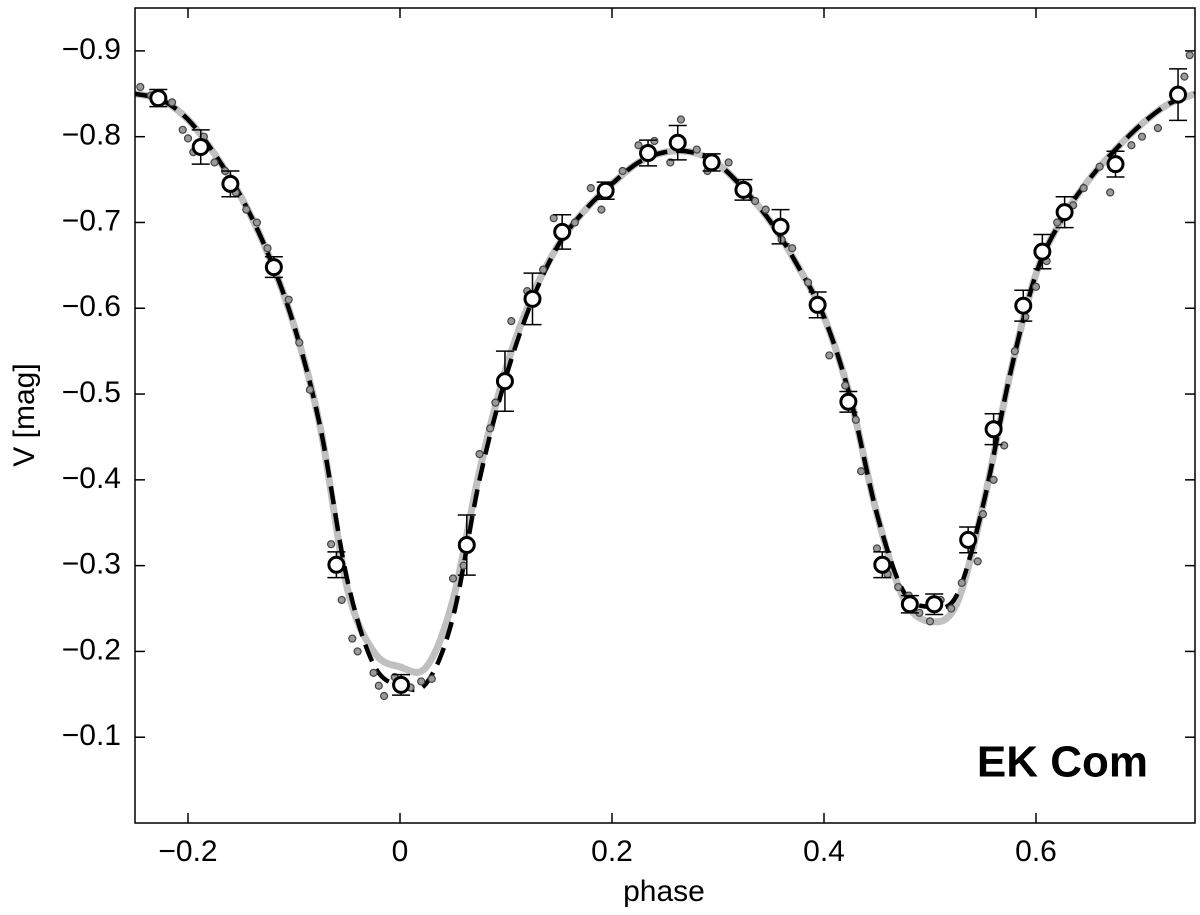 Image resolution: width=1200 pixels, height=915 pixels. Describe the element at coordinates (91, 306) in the screenshot. I see `y-tick-label: −0.6` at that location.